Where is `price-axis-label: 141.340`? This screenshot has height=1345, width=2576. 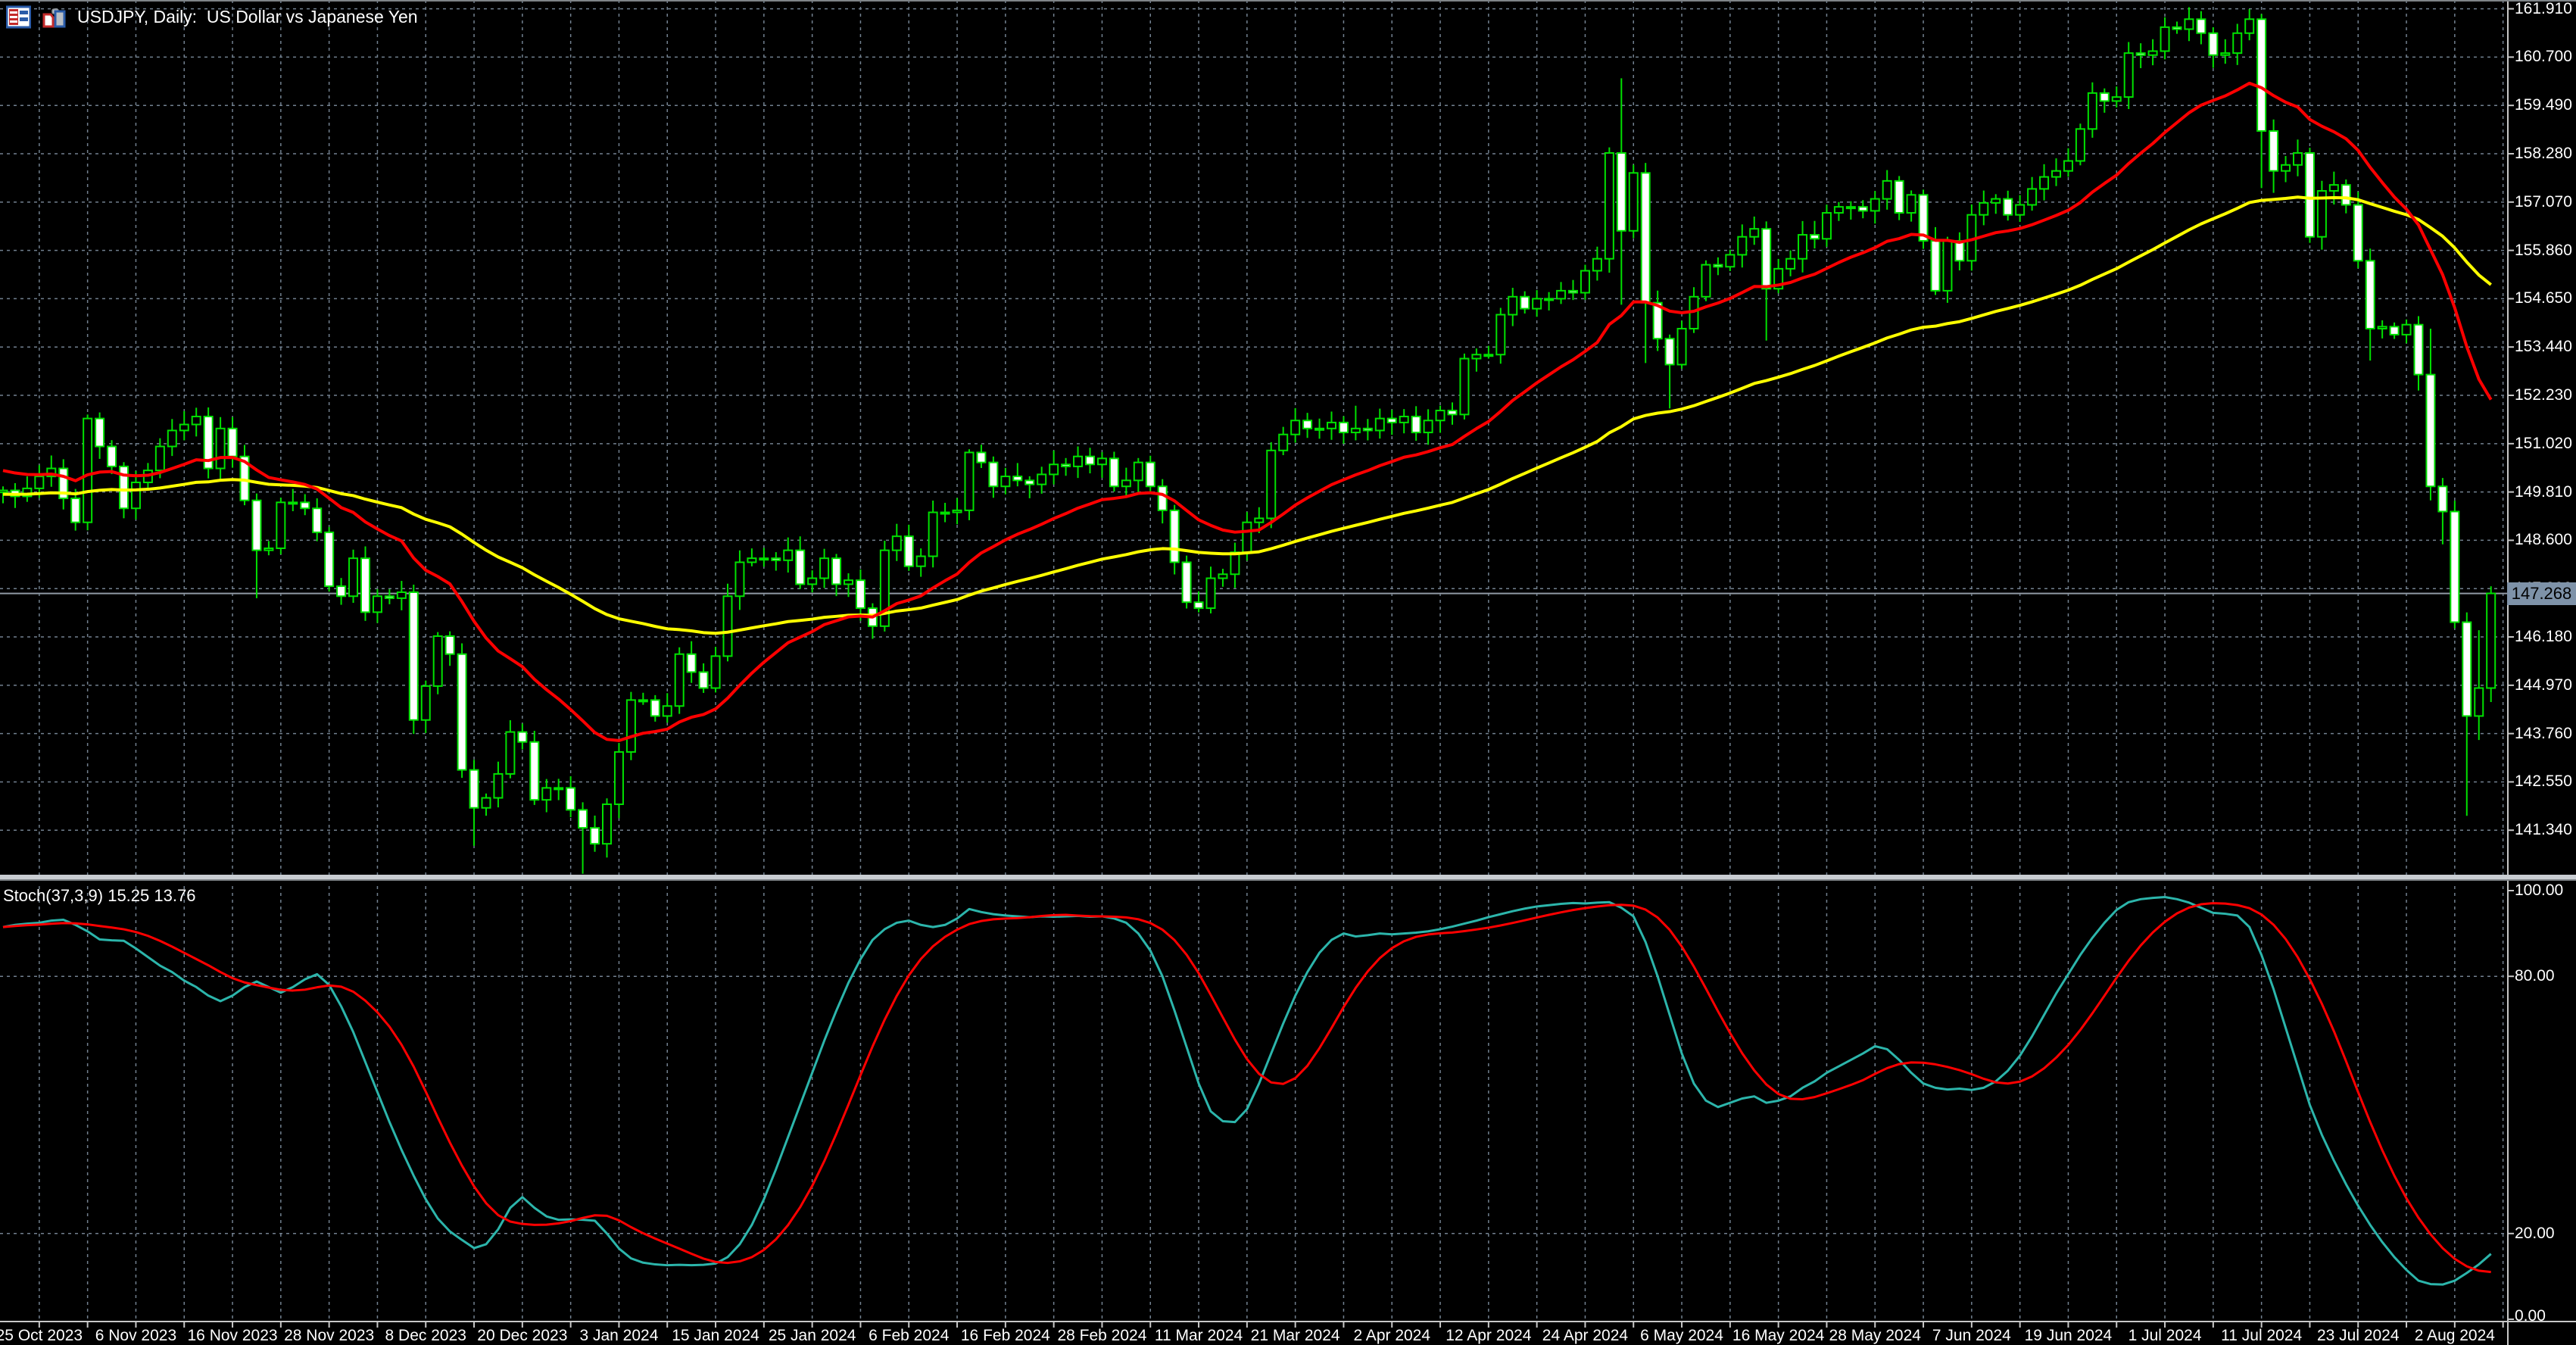
price-axis-label: 141.340 is located at coordinates (2543, 830).